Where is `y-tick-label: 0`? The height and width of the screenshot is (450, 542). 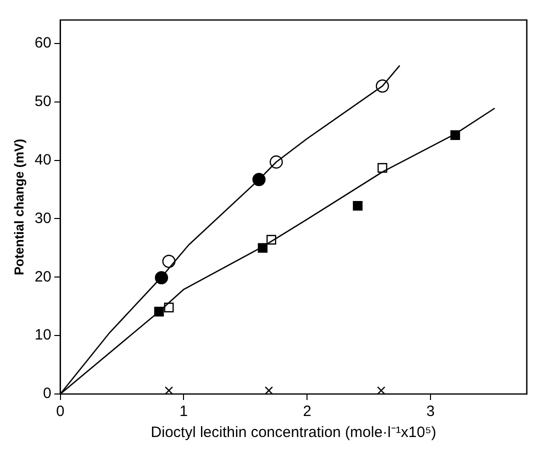 y-tick-label: 0 is located at coordinates (47, 393).